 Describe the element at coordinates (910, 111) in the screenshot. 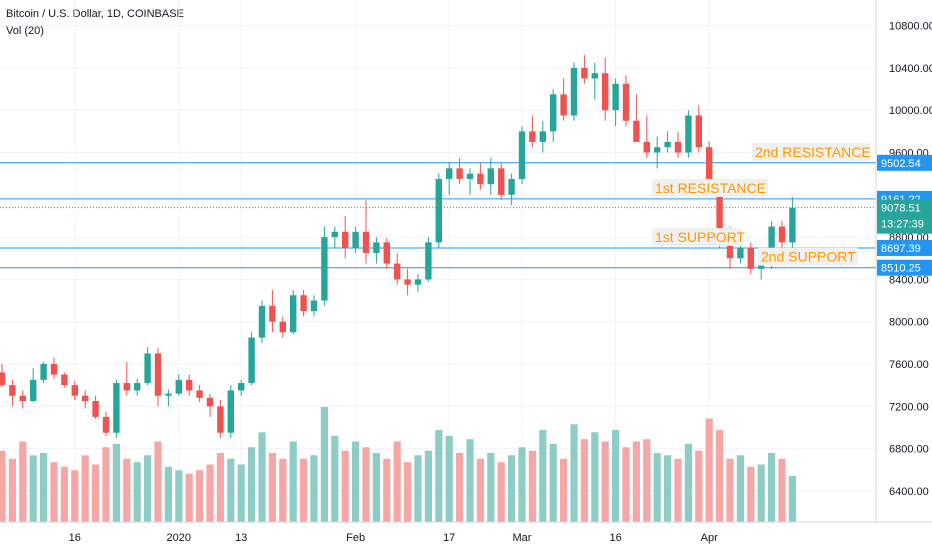

I see `price-tick-label: 10000.00` at that location.